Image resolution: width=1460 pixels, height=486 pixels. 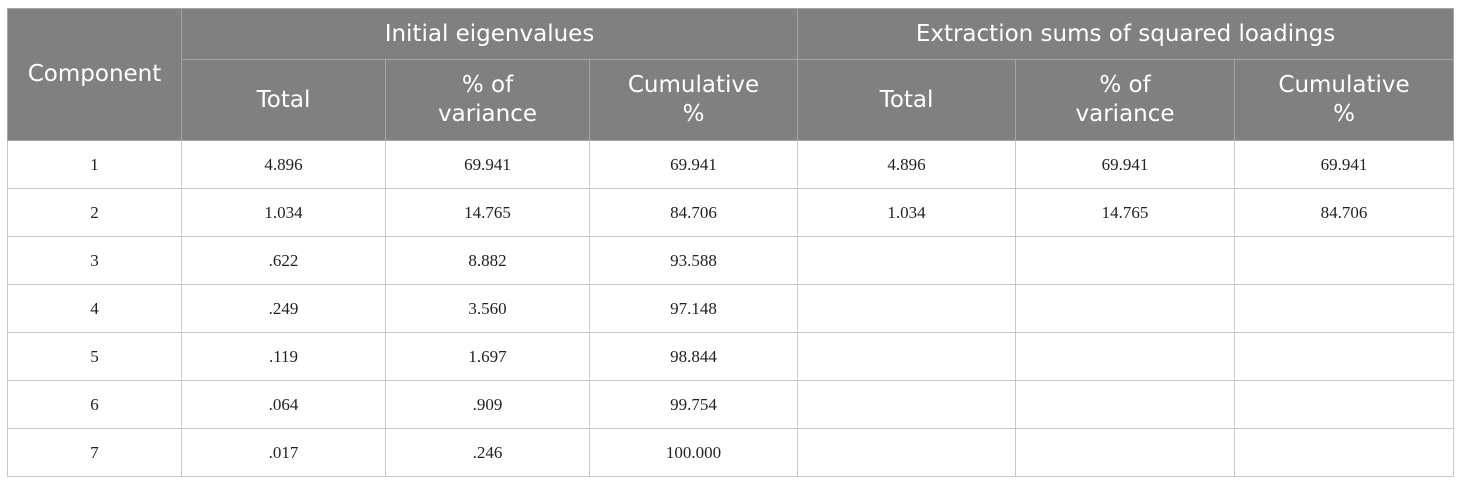 What do you see at coordinates (489, 34) in the screenshot?
I see `initial-eigenvalues-header: Initial eigenvalues` at bounding box center [489, 34].